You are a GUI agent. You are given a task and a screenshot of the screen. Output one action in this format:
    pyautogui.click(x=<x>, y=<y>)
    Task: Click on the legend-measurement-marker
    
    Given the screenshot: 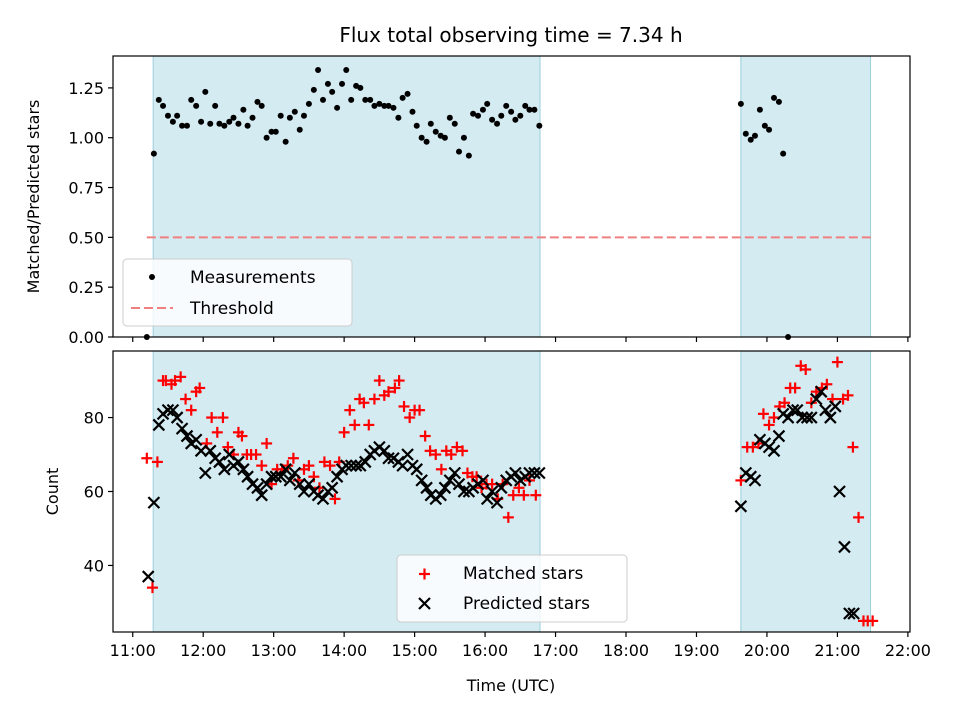 What is the action you would take?
    pyautogui.click(x=152, y=277)
    